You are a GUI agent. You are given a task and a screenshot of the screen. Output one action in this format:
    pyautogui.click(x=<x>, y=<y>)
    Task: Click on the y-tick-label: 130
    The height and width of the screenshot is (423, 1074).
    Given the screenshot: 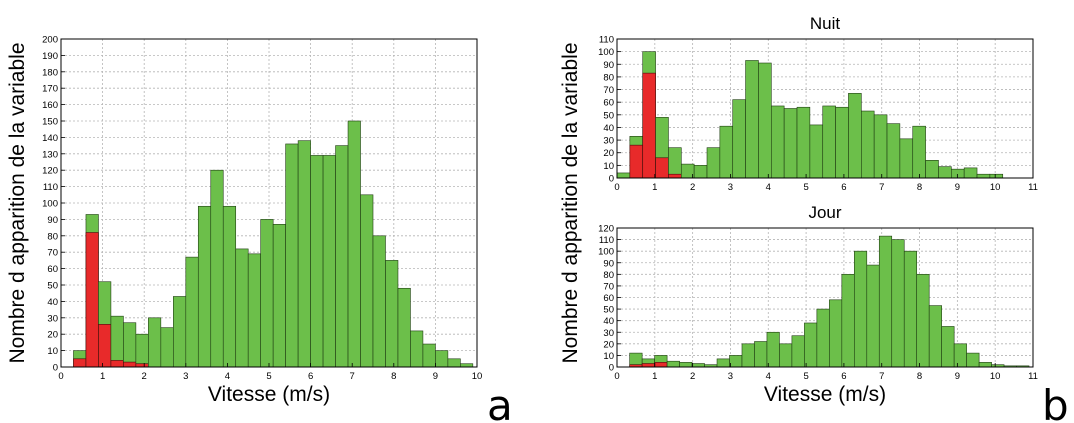 What is the action you would take?
    pyautogui.click(x=50, y=154)
    